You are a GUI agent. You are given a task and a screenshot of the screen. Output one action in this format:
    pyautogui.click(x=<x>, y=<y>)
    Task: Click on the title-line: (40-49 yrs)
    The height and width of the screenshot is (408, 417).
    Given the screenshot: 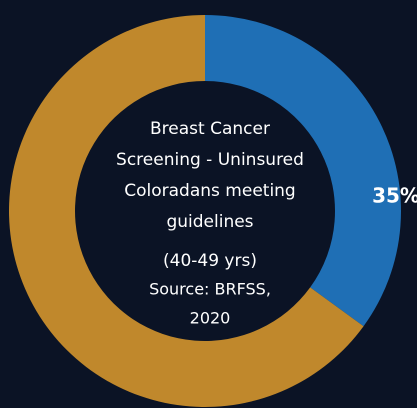 What is the action you would take?
    pyautogui.click(x=210, y=261)
    